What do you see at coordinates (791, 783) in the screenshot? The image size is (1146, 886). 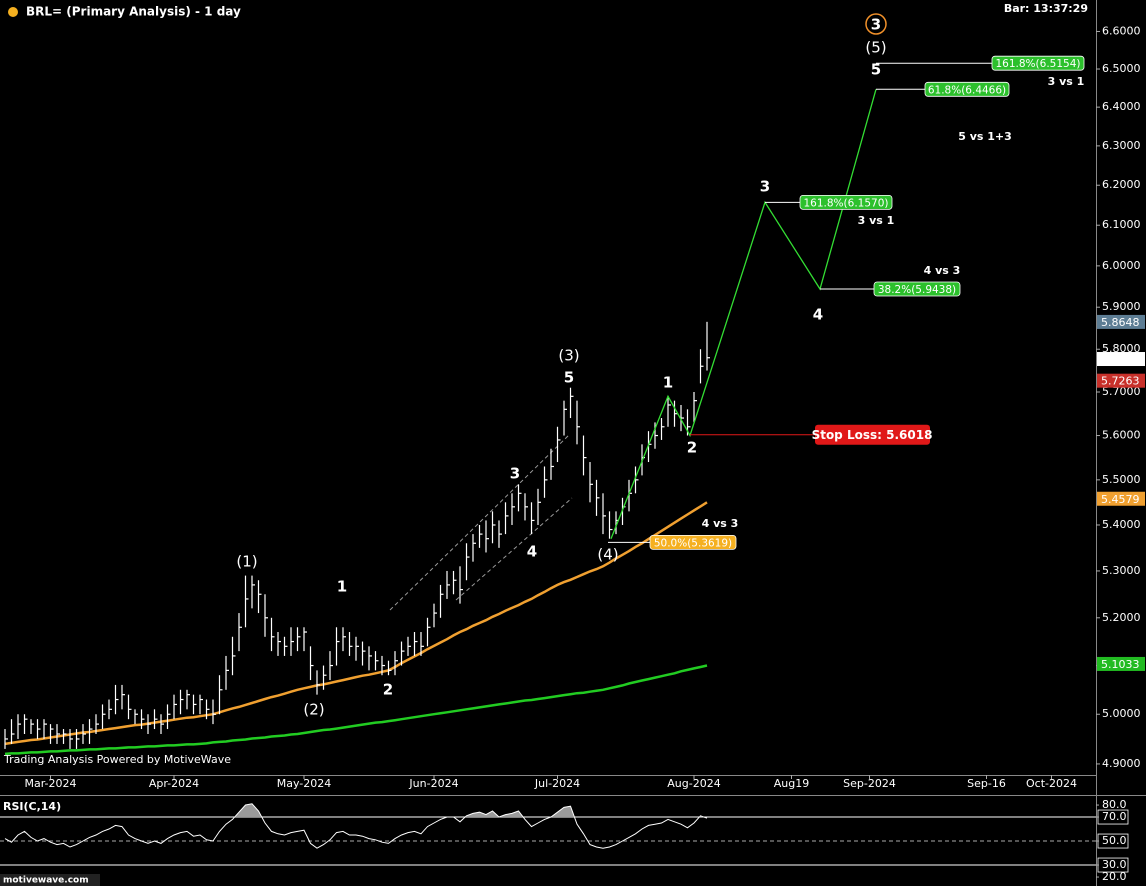 I see `x-tick-label: Aug19` at bounding box center [791, 783].